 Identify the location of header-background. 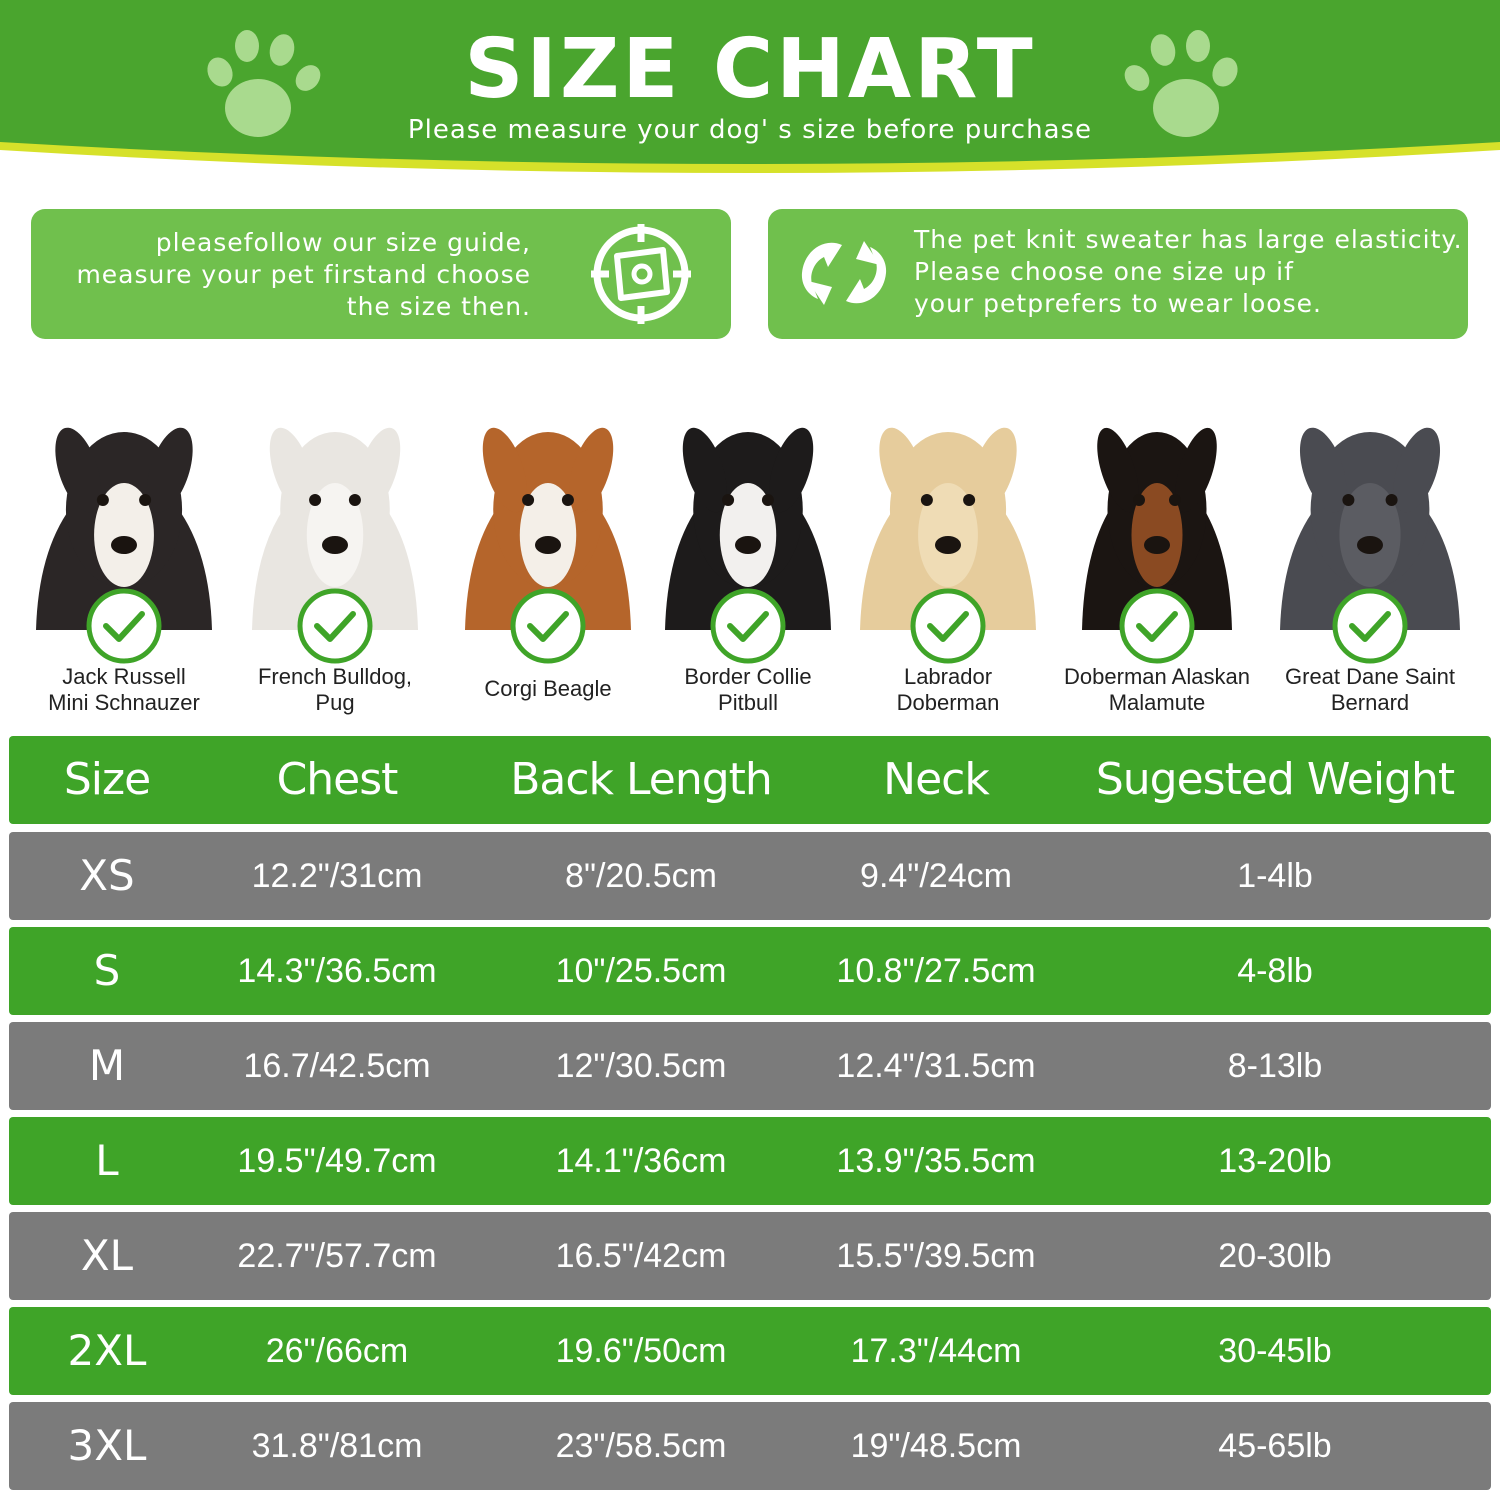
(750, 86).